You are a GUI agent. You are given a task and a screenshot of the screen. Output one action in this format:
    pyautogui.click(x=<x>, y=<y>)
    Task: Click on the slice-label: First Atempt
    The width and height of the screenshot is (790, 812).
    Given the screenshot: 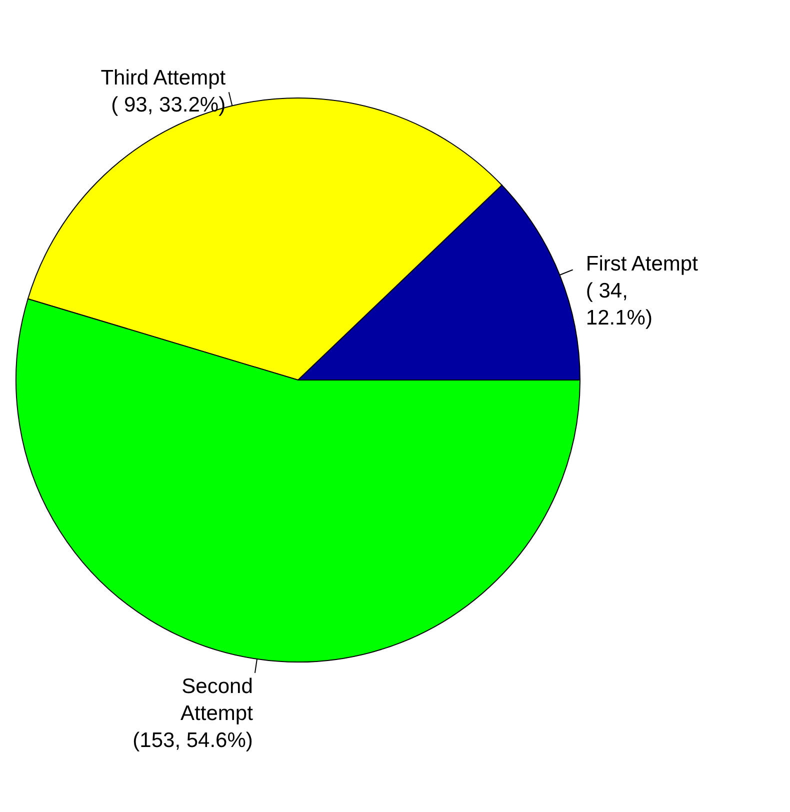 What is the action you would take?
    pyautogui.click(x=642, y=264)
    